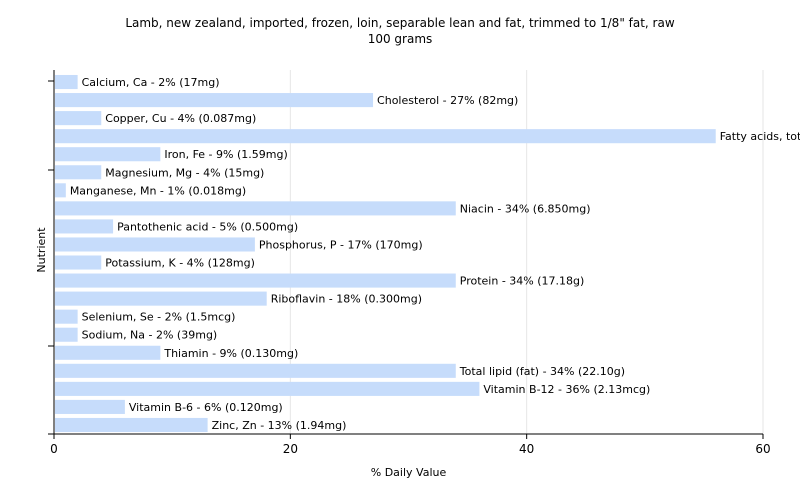  Describe the element at coordinates (180, 118) in the screenshot. I see `bar-label-2: Copper, Cu - 4% (0.087mg)` at that location.